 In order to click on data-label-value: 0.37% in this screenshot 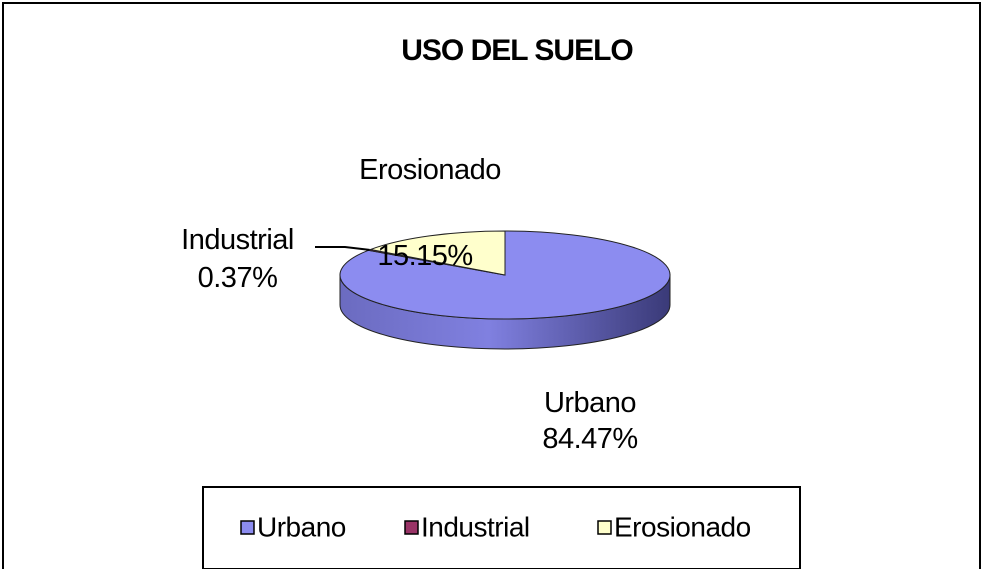, I will do `click(237, 278)`.